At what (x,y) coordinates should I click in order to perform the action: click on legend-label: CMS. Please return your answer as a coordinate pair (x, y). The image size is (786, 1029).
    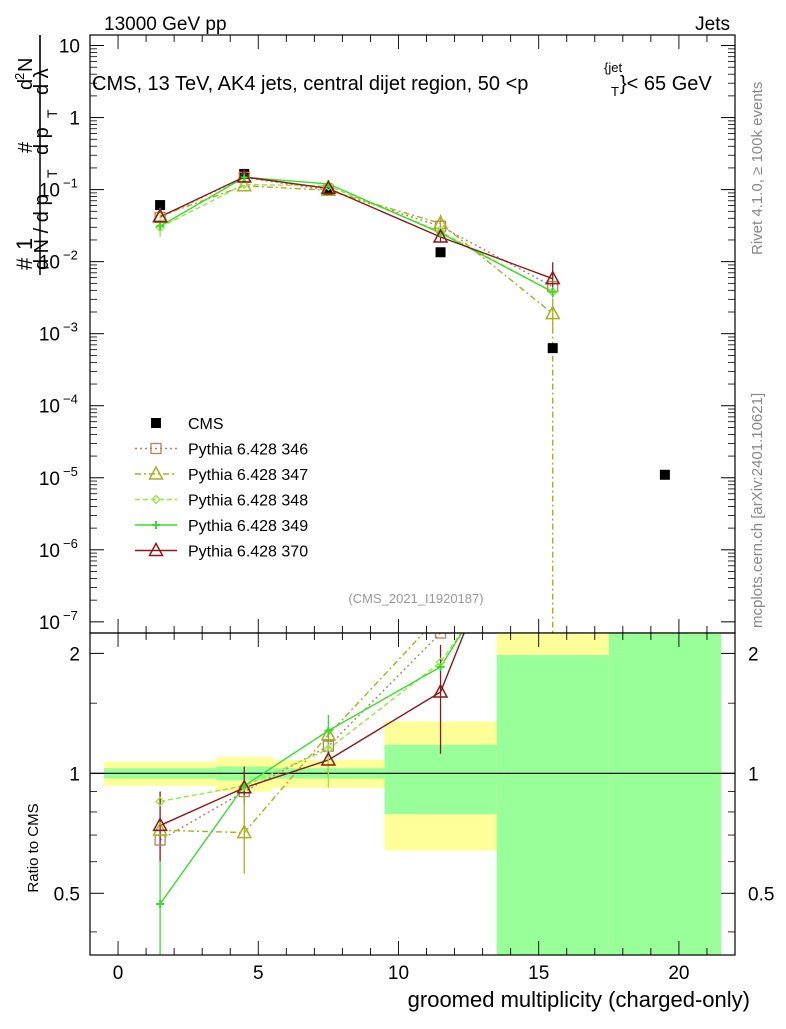
    Looking at the image, I should click on (206, 424).